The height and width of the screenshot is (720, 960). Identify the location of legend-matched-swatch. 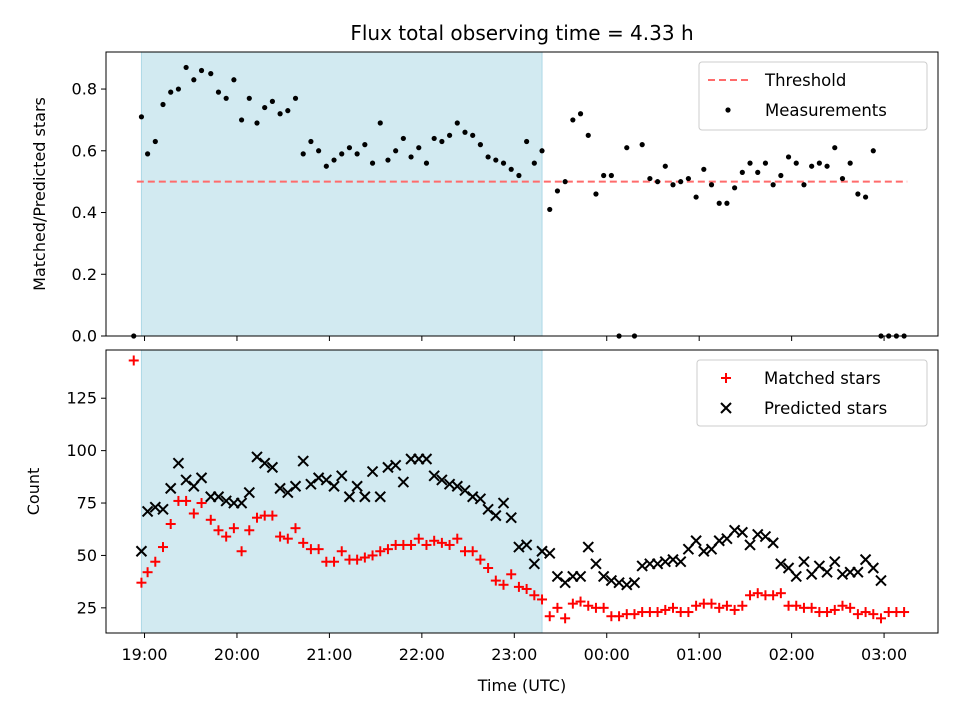
(726, 378).